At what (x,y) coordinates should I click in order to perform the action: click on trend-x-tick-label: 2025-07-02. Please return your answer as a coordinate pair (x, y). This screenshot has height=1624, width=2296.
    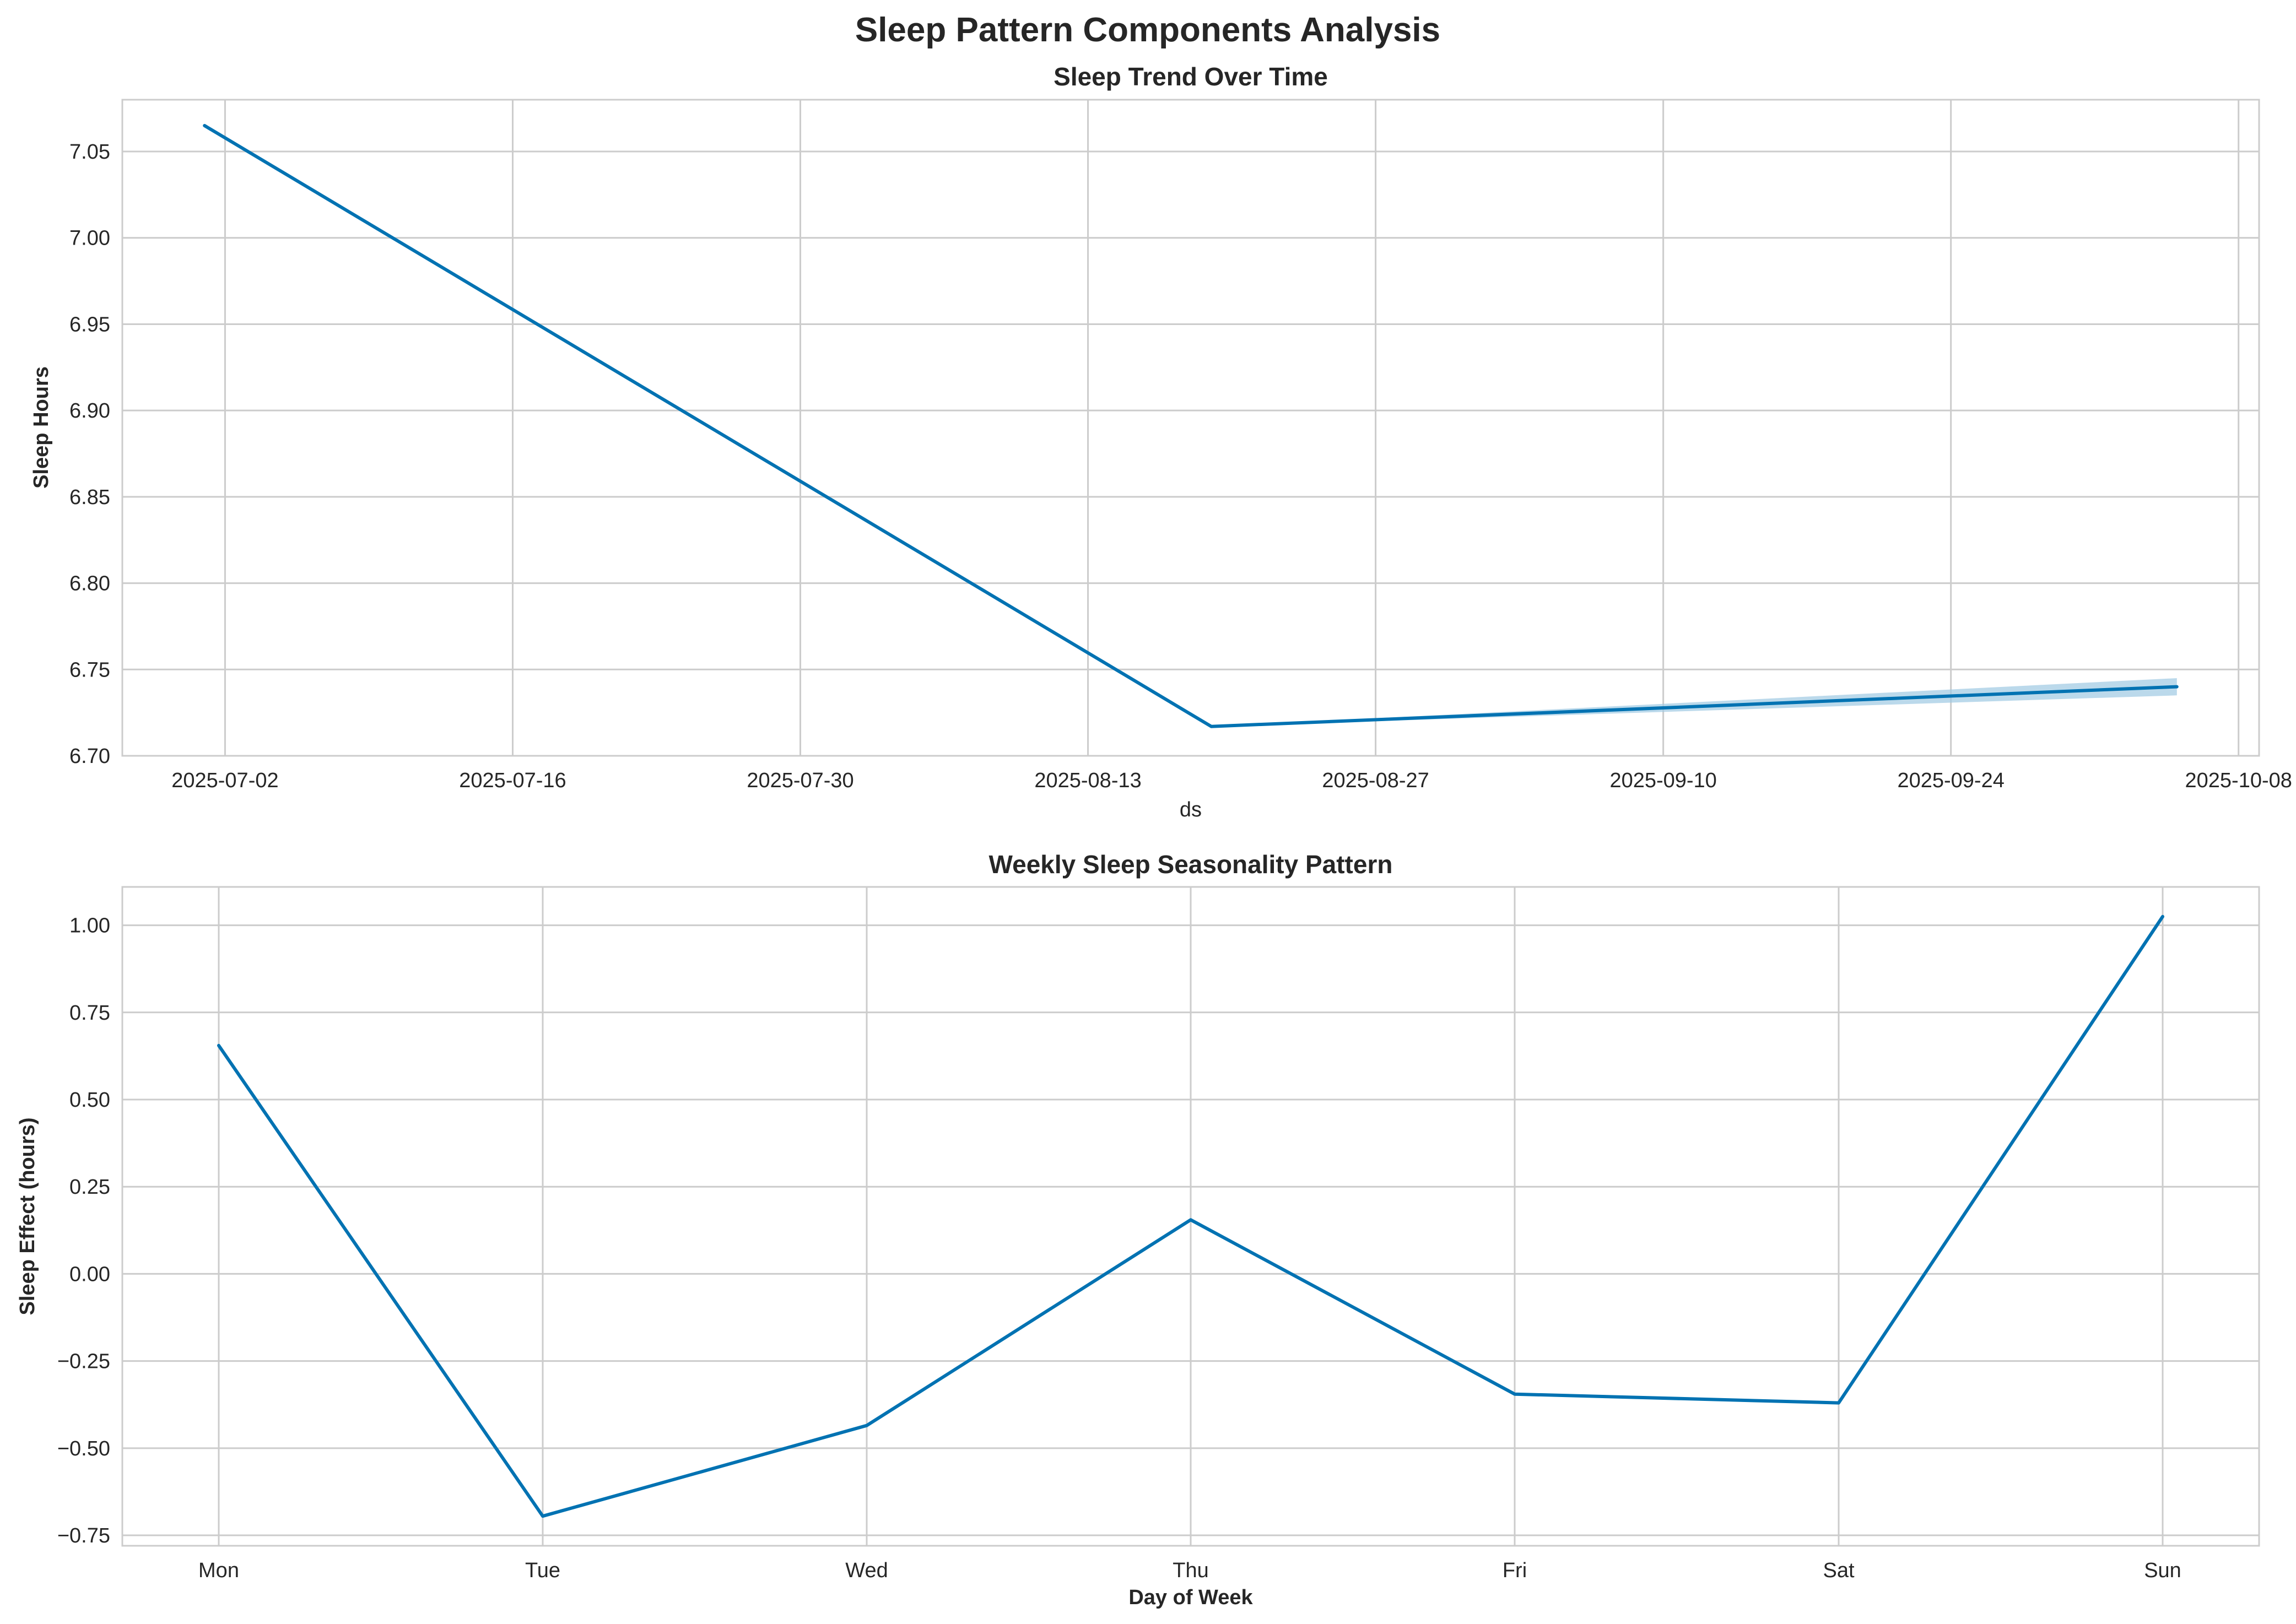
    Looking at the image, I should click on (224, 781).